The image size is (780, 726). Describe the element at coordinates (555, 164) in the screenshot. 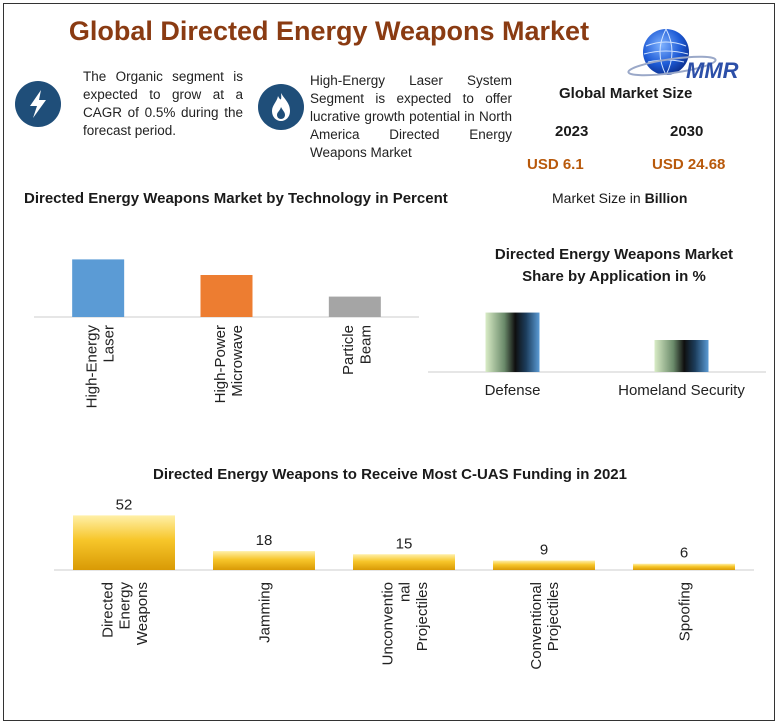

I see `value-2023: USD 6.1` at that location.